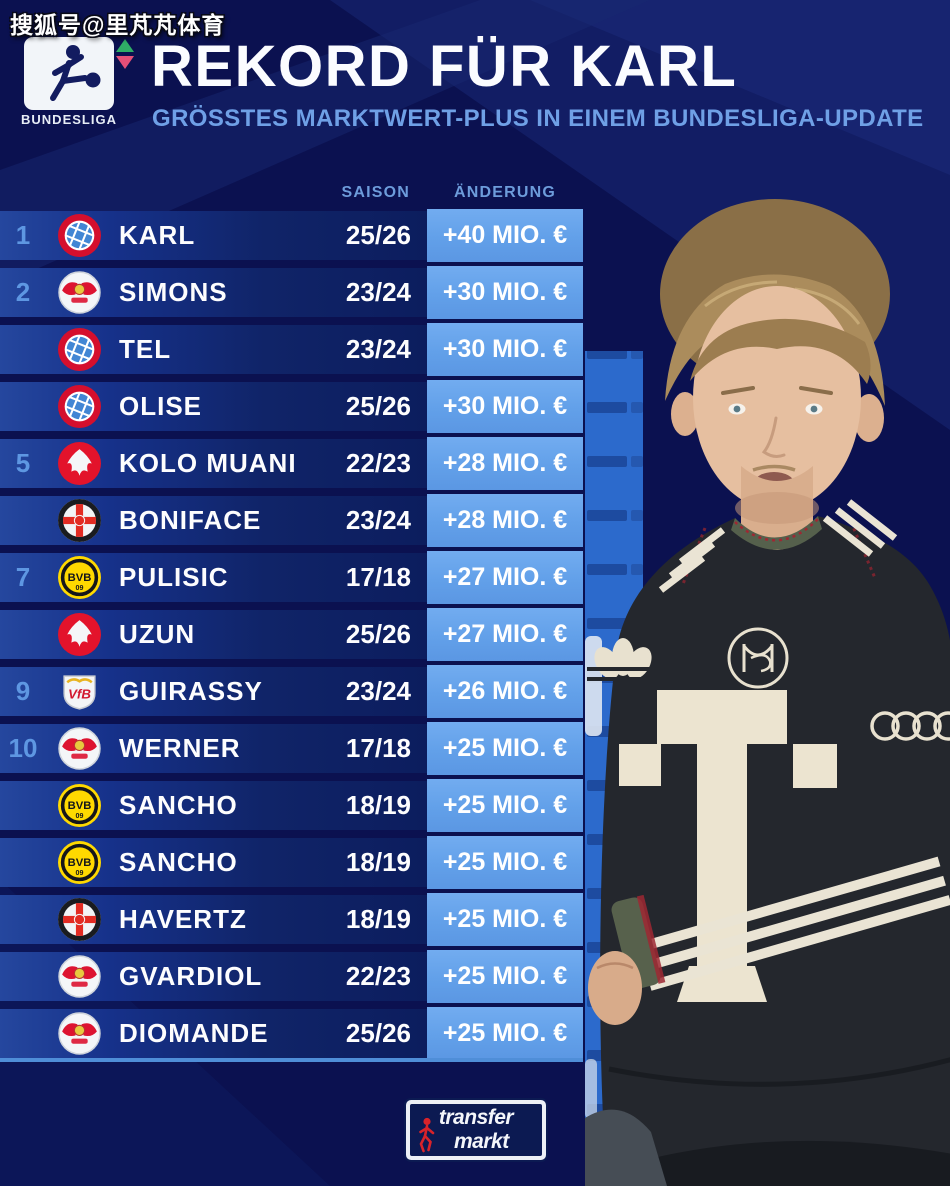 The image size is (950, 1186). What do you see at coordinates (291, 406) in the screenshot?
I see `table-row: OLISE 25/26 +30 MIO. €` at bounding box center [291, 406].